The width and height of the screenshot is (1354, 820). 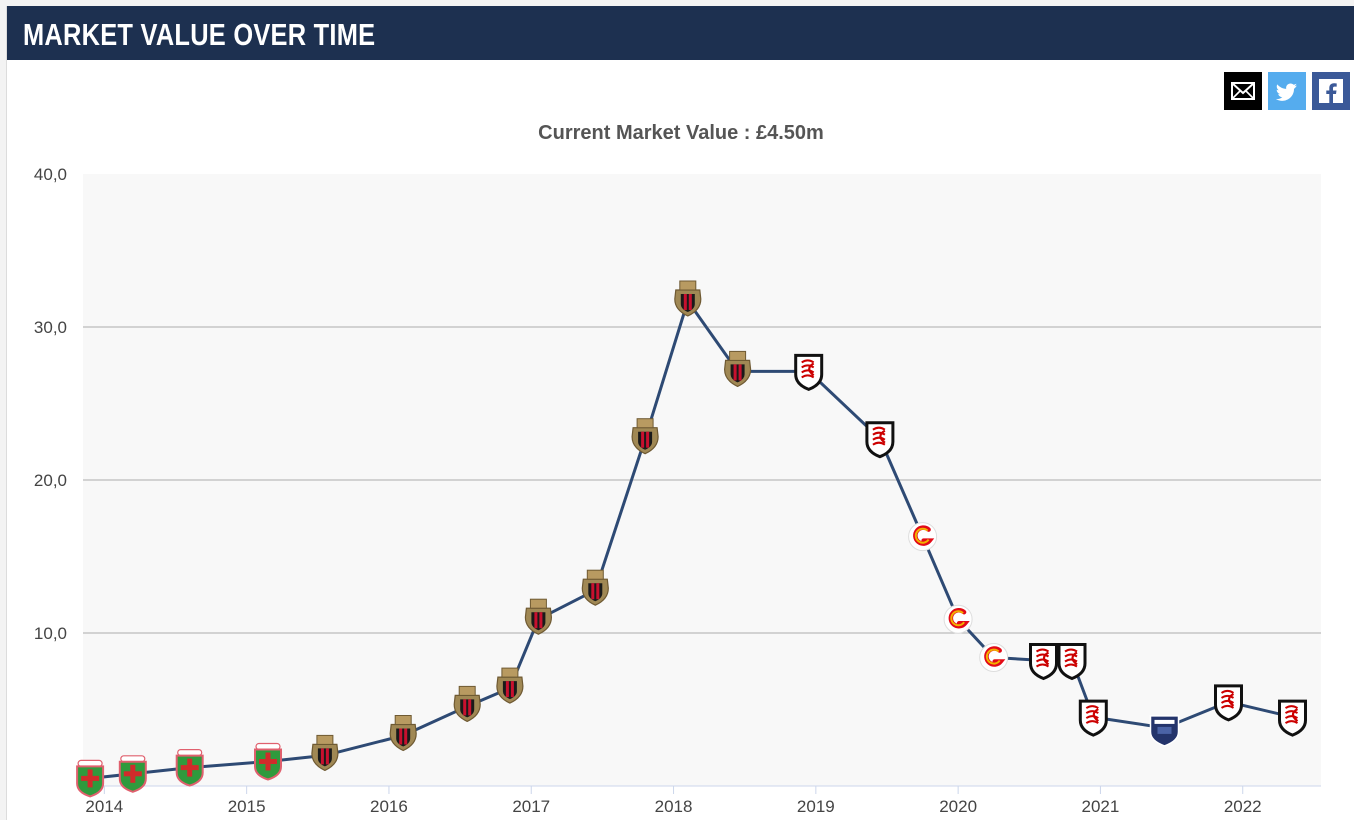 I want to click on chart-title: Current Market Value : £4.50m, so click(x=681, y=133).